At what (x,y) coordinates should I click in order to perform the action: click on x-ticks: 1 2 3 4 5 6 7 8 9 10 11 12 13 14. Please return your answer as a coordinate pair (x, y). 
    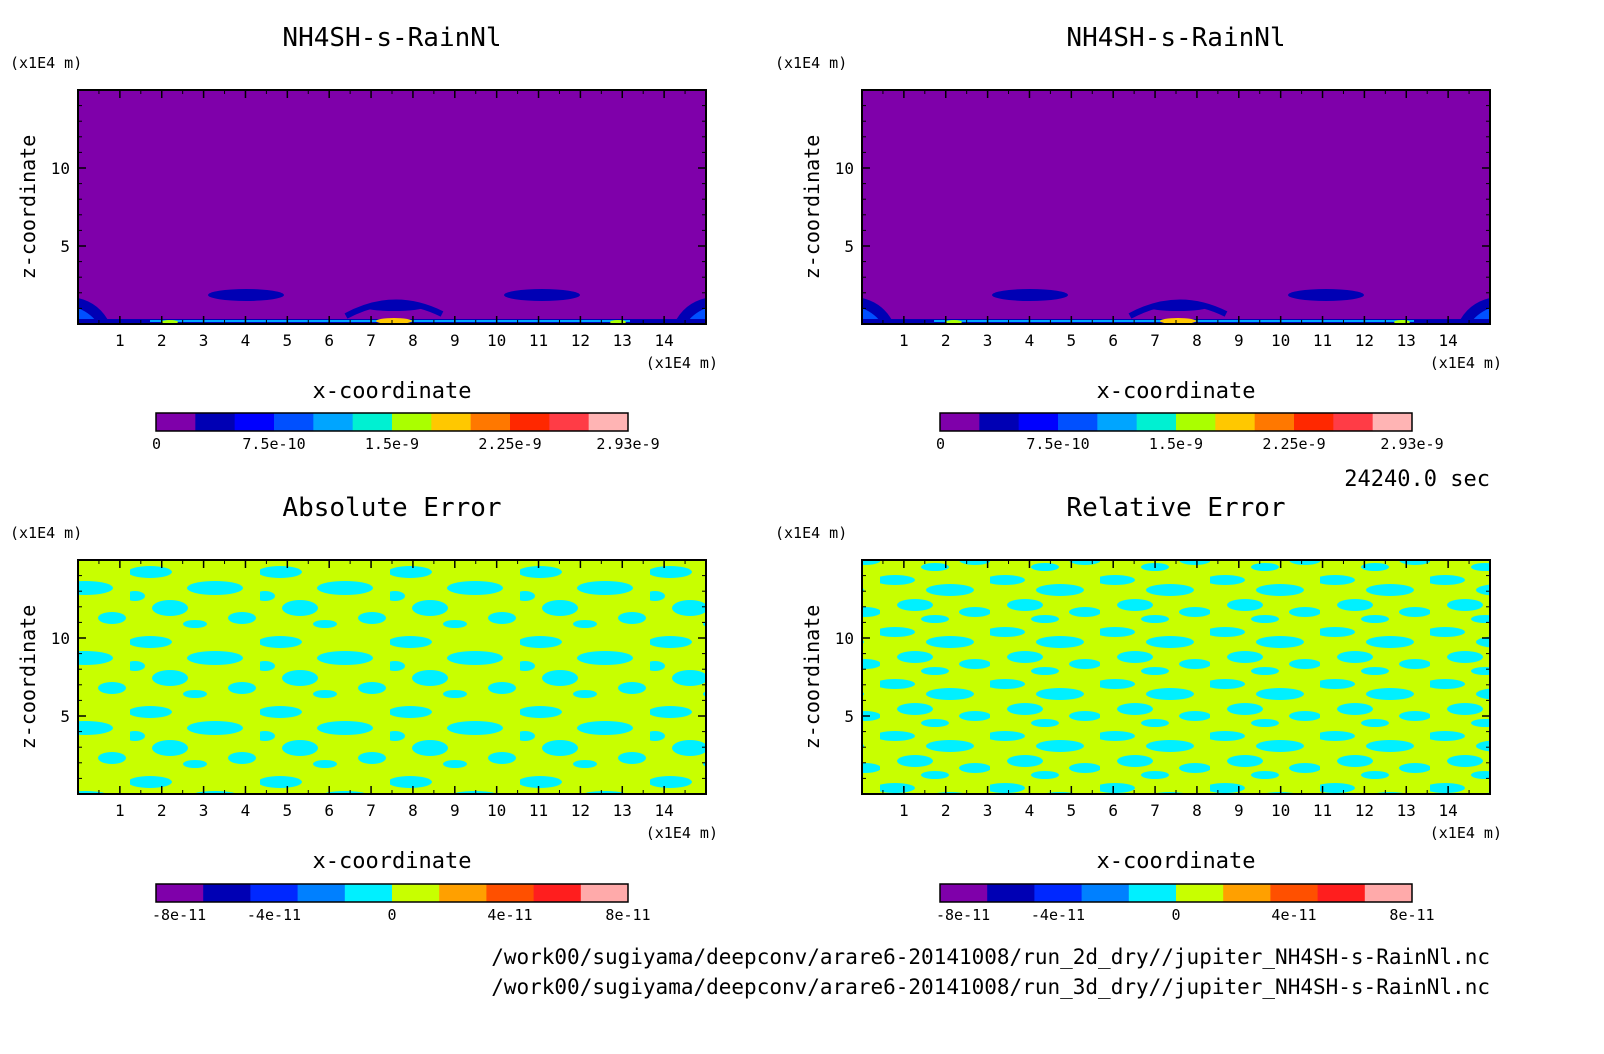
    Looking at the image, I should click on (392, 690).